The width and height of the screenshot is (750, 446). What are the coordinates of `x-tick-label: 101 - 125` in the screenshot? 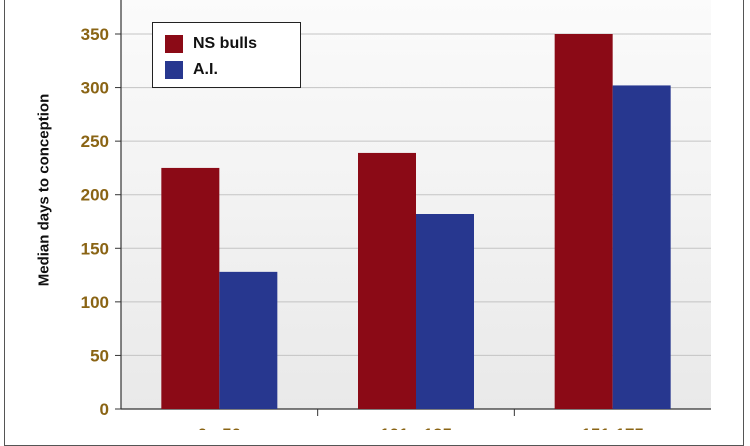 It's located at (416, 427).